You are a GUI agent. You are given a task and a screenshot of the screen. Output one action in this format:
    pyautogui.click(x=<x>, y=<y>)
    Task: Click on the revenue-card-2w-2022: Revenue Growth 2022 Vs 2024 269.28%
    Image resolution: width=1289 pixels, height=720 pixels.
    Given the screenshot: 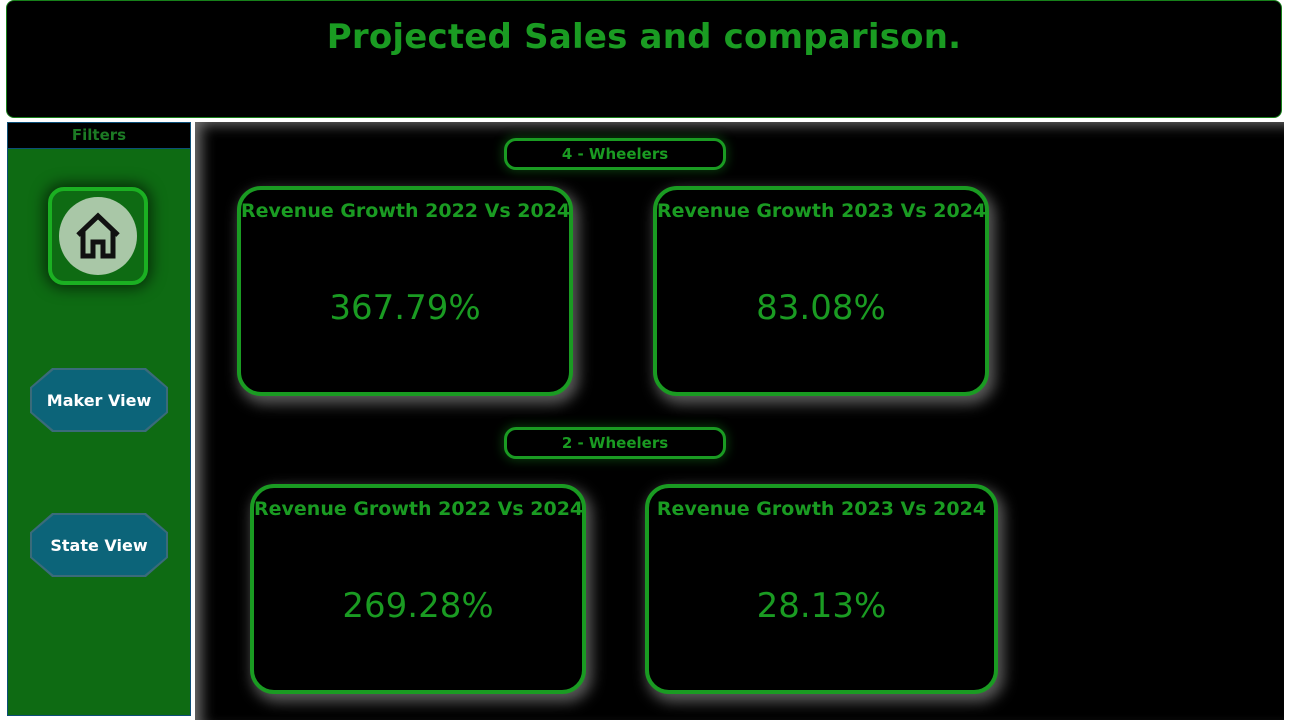 What is the action you would take?
    pyautogui.click(x=418, y=589)
    